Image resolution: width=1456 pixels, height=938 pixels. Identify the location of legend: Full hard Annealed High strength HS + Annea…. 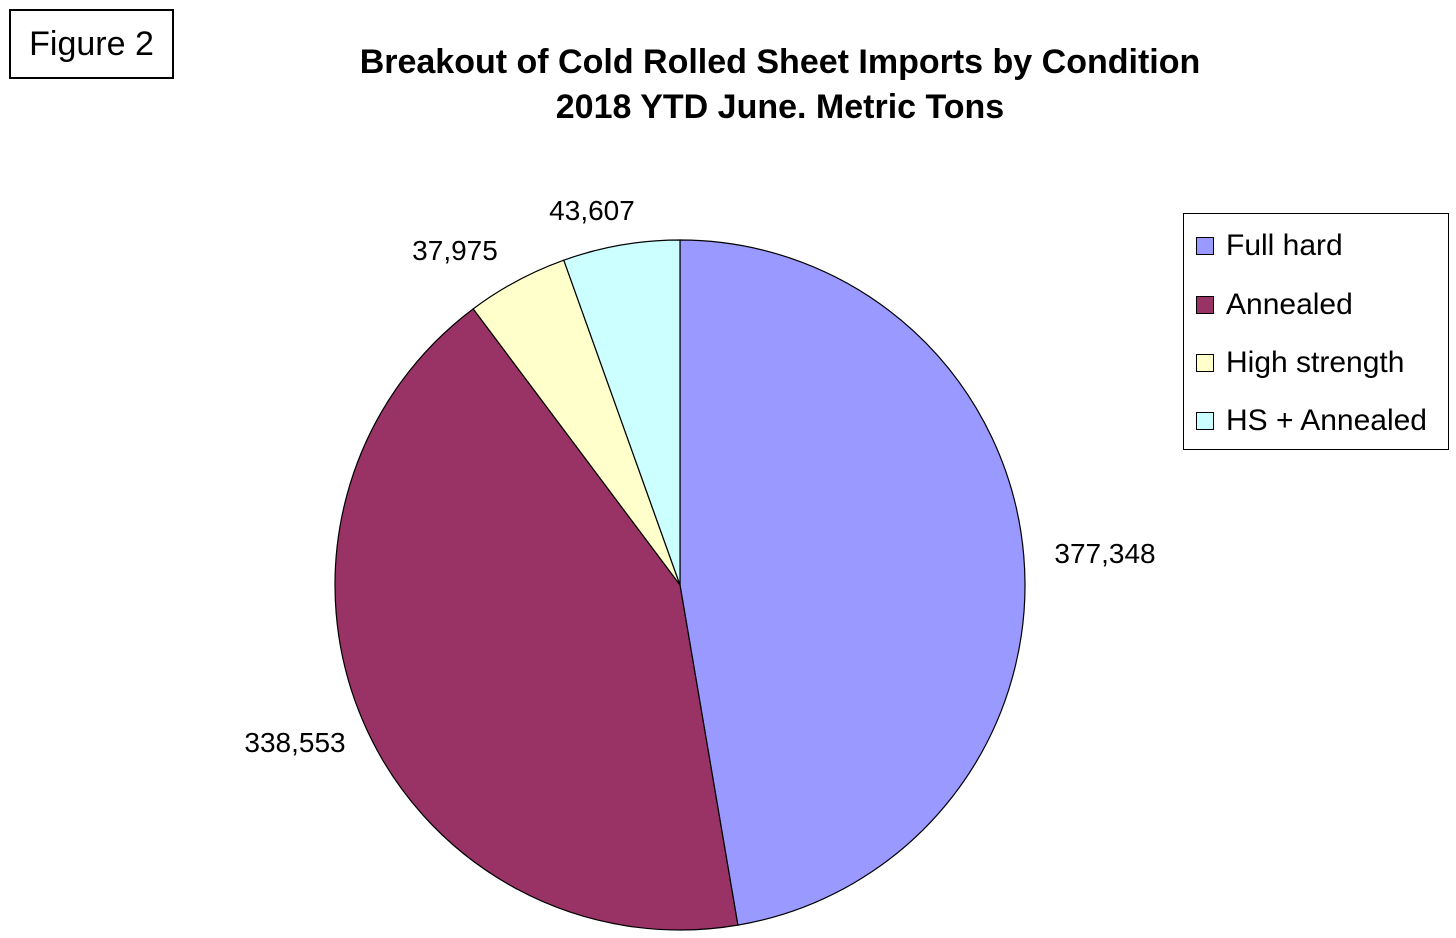
(1316, 331).